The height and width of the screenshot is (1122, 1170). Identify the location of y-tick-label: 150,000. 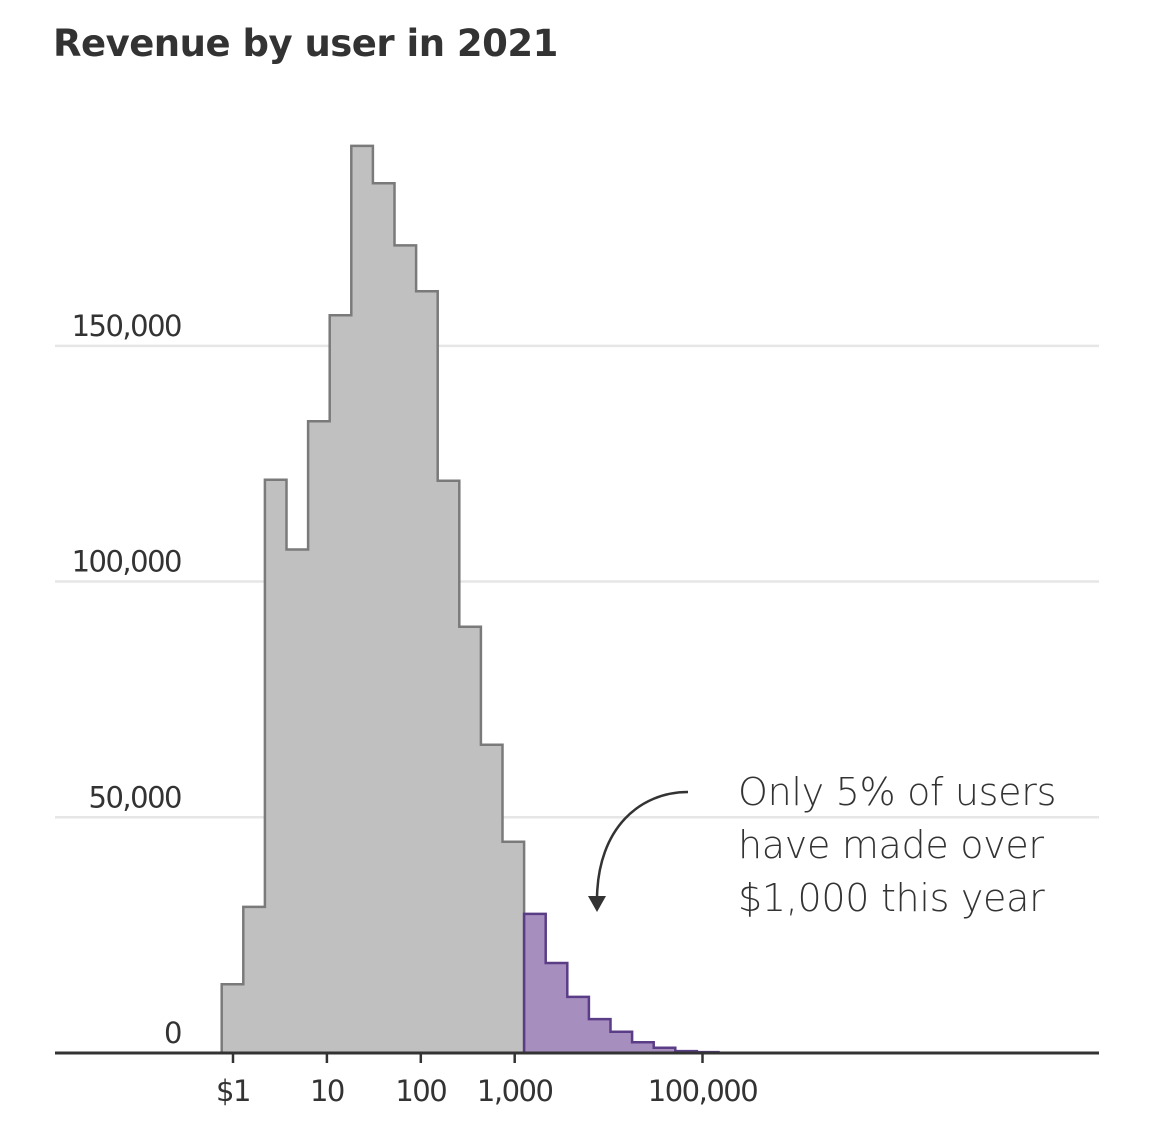
(126, 326).